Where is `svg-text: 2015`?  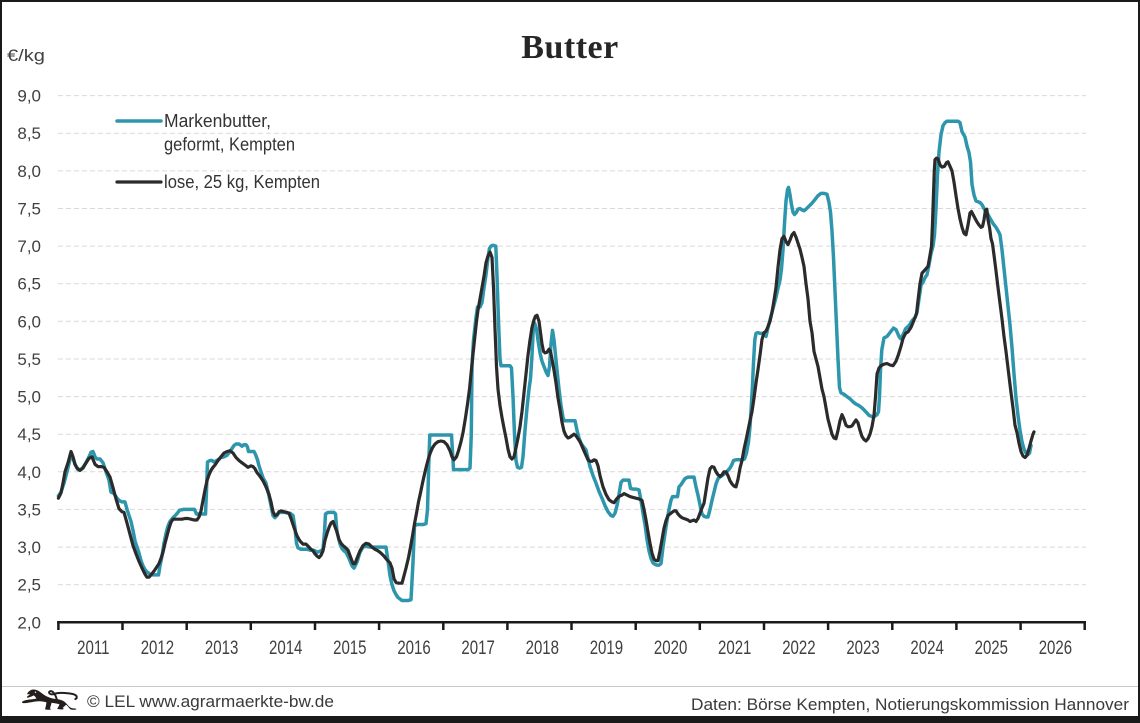
svg-text: 2015 is located at coordinates (349, 647).